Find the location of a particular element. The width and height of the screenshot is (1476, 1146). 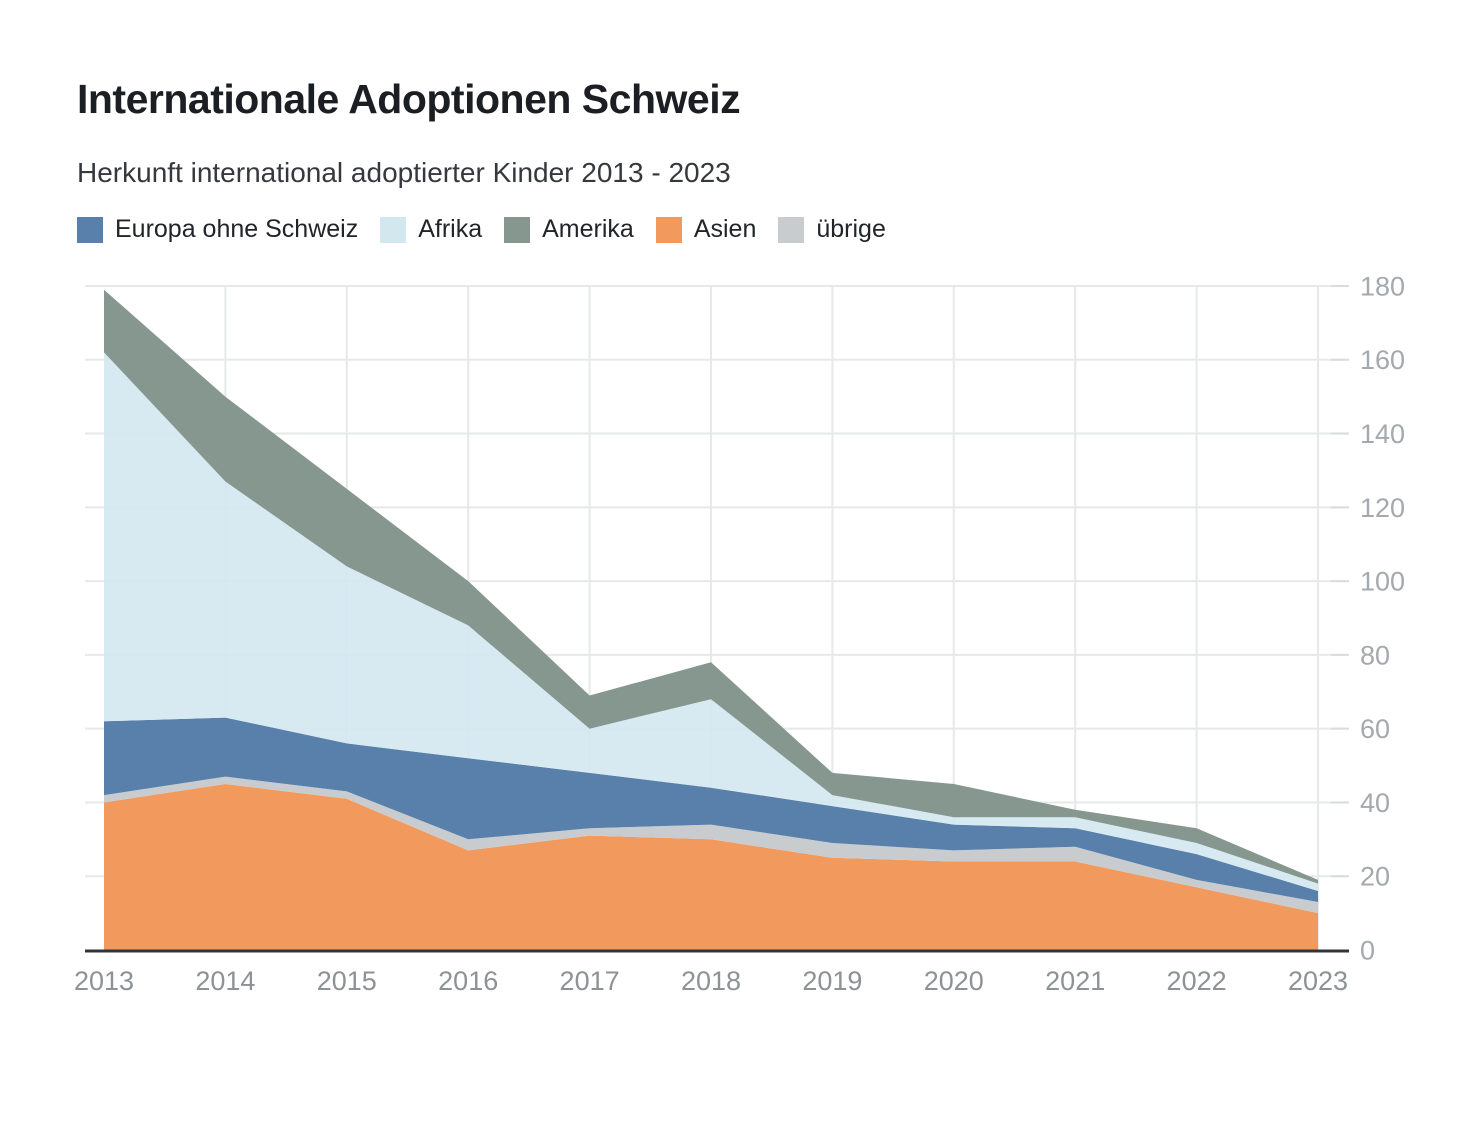

y-label-80: 80 is located at coordinates (1375, 655).